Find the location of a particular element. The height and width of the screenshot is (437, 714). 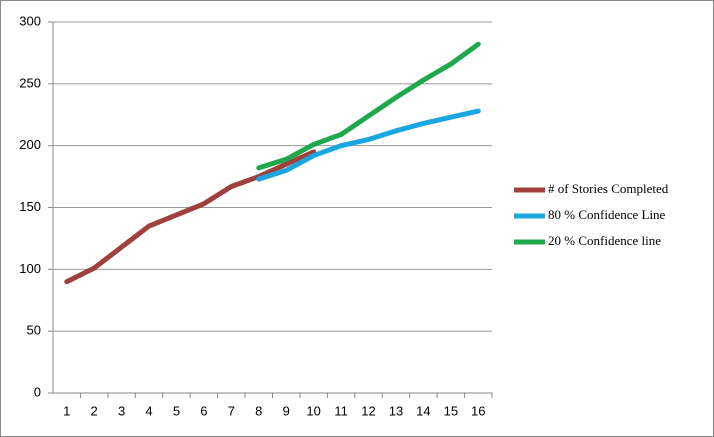

y-tick-label: 250 is located at coordinates (30, 82).